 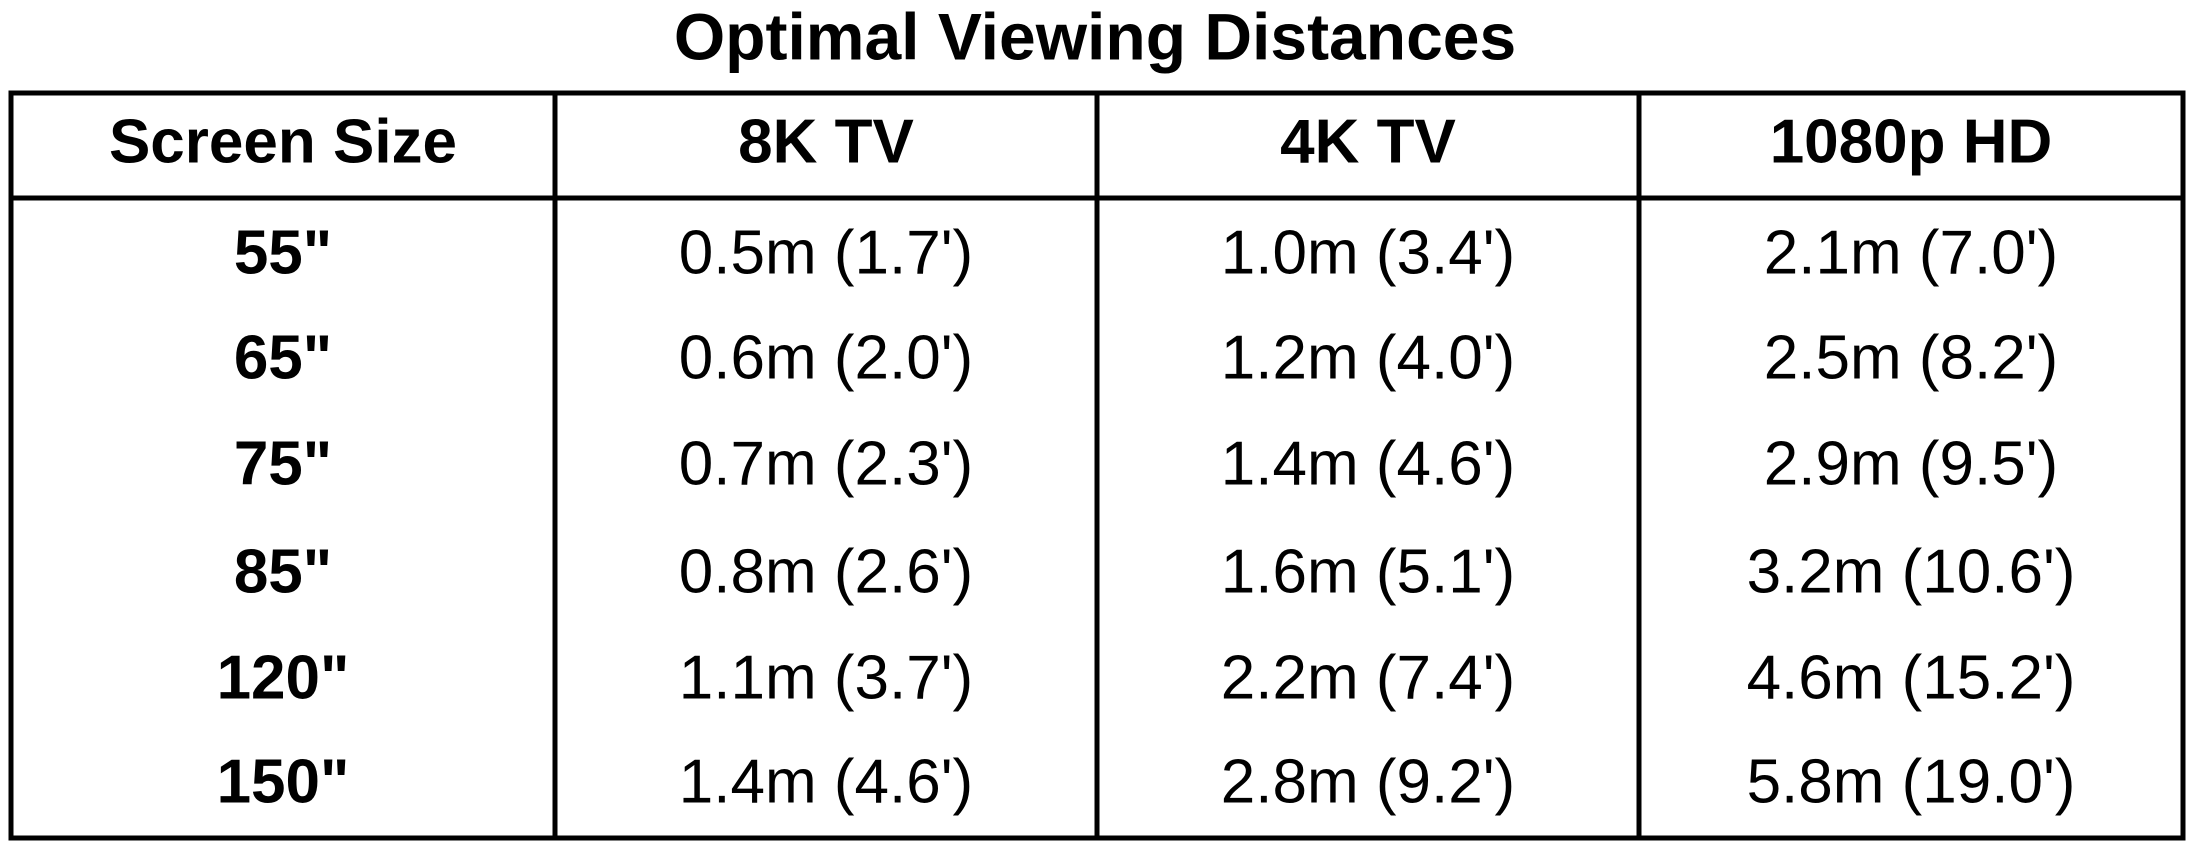 What do you see at coordinates (1911, 463) in the screenshot?
I see `table-cell: 2.9m (9.5')` at bounding box center [1911, 463].